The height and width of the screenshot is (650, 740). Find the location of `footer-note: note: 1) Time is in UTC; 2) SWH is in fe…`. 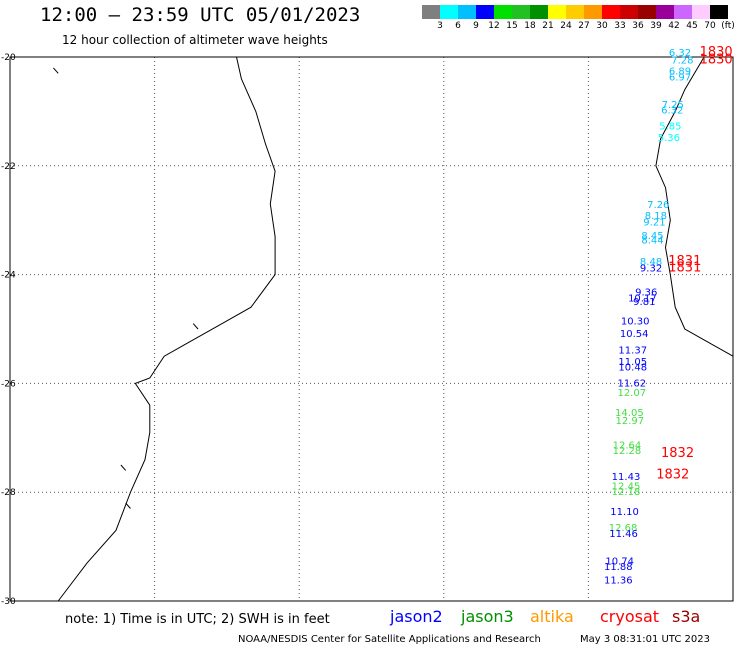

footer-note: note: 1) Time is in UTC; 2) SWH is in fe… is located at coordinates (197, 619).